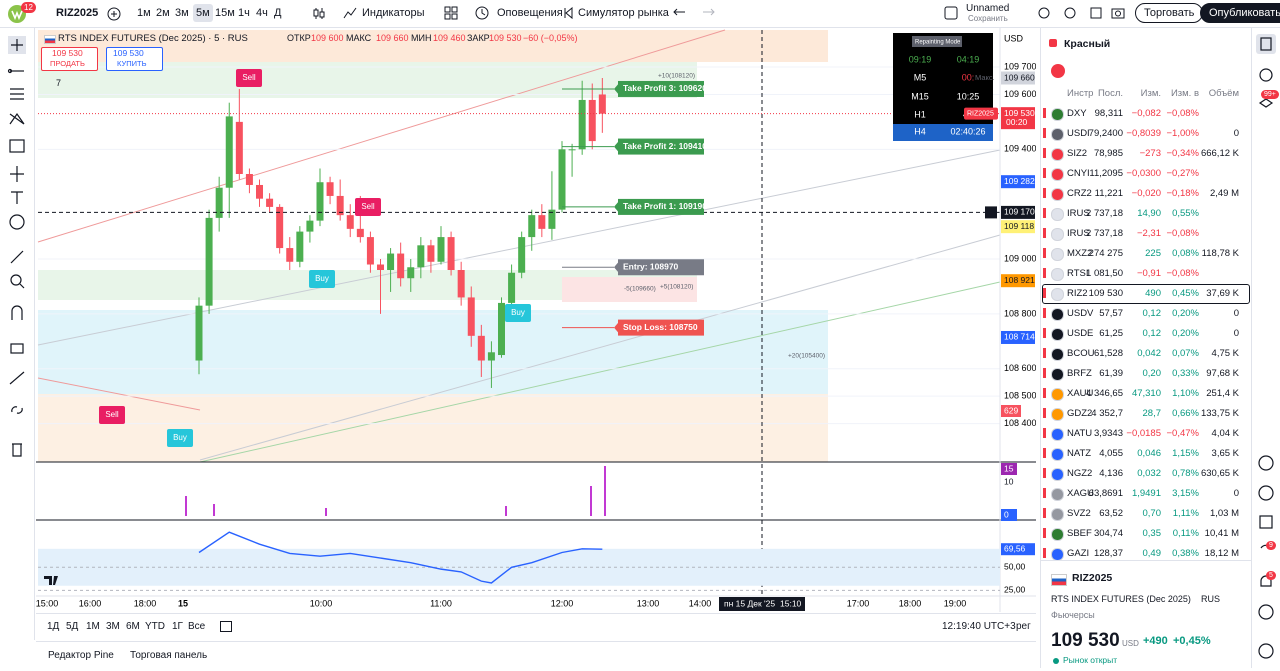 The height and width of the screenshot is (671, 1280). What do you see at coordinates (177, 626) in the screenshot?
I see `range-button: 1Г` at bounding box center [177, 626].